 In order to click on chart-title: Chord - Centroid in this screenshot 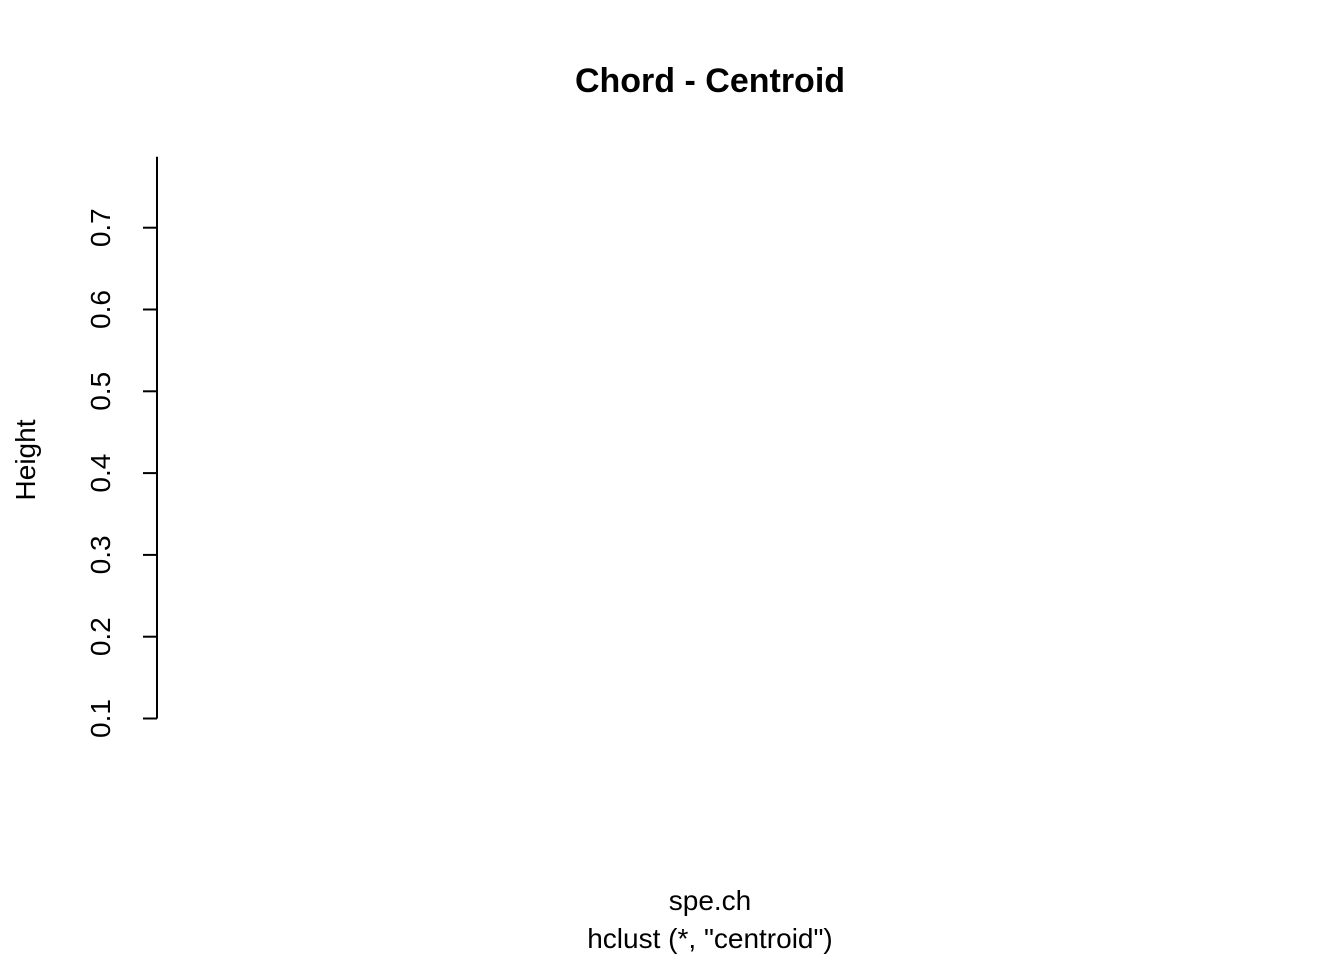, I will do `click(710, 81)`.